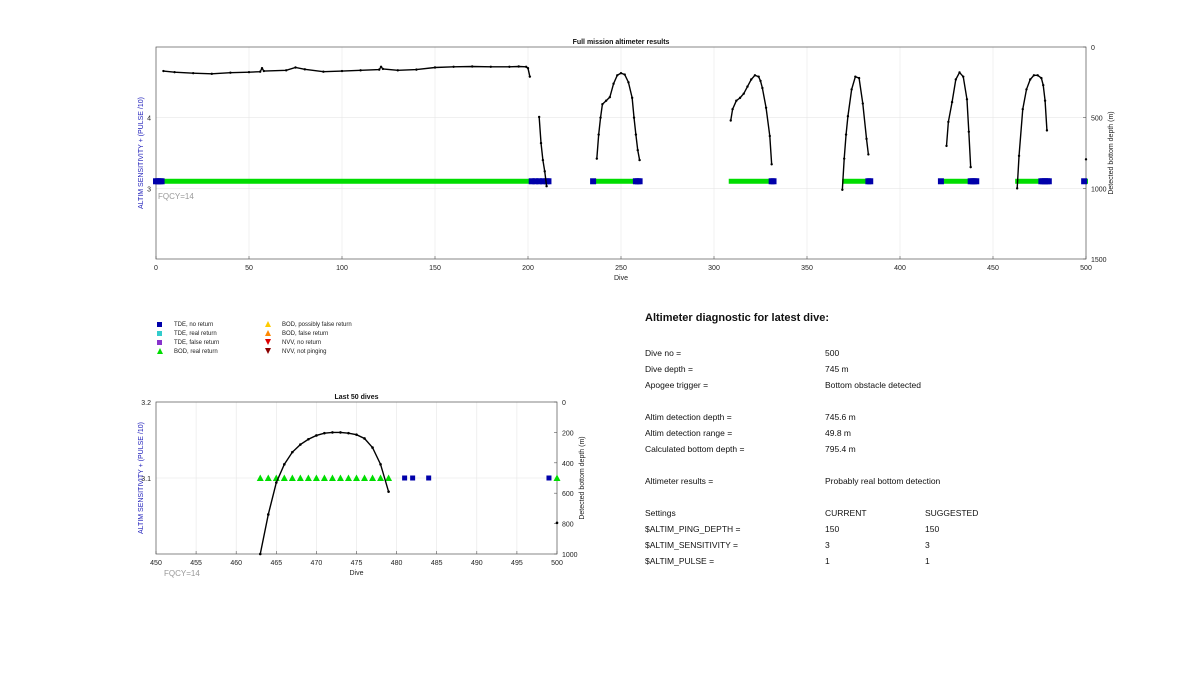 Image resolution: width=1200 pixels, height=690 pixels. What do you see at coordinates (295, 333) in the screenshot?
I see `legend-item: BOD, false return` at bounding box center [295, 333].